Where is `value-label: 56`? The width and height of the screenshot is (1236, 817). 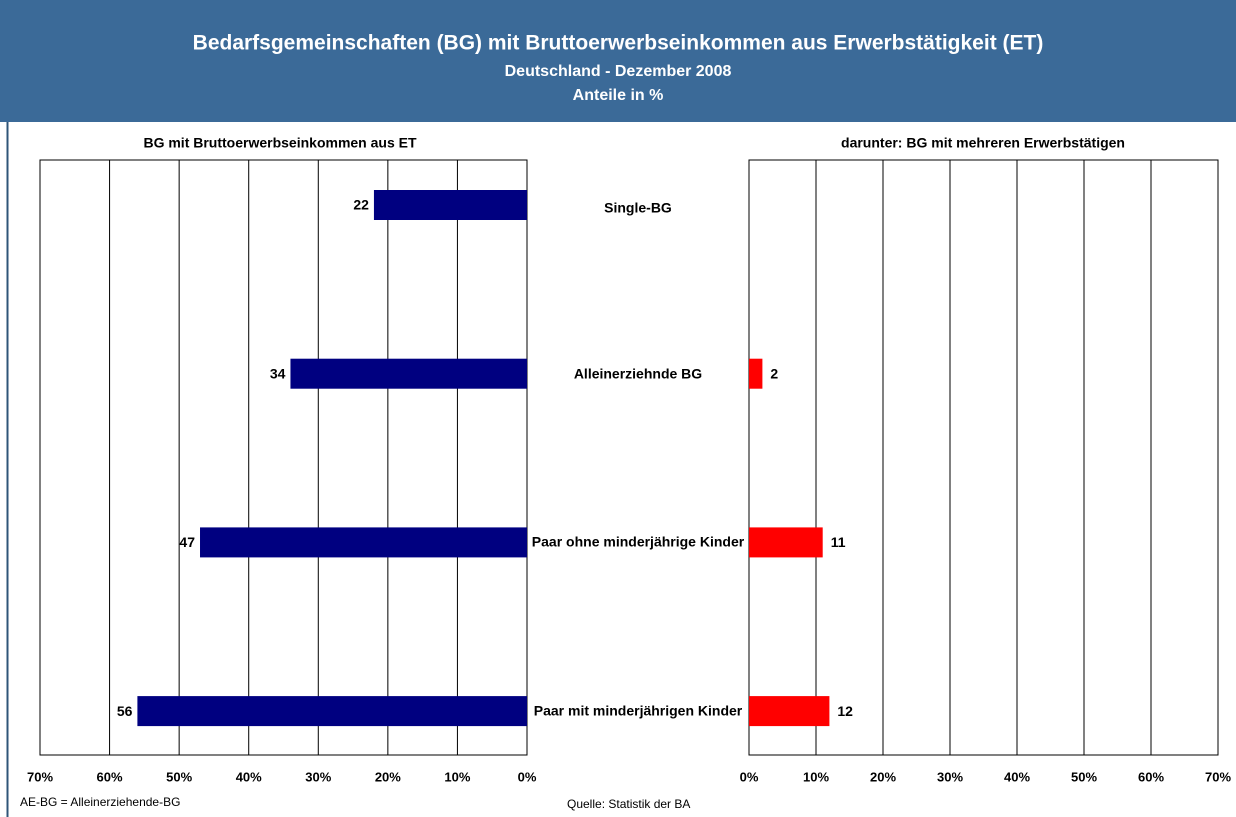 value-label: 56 is located at coordinates (125, 711).